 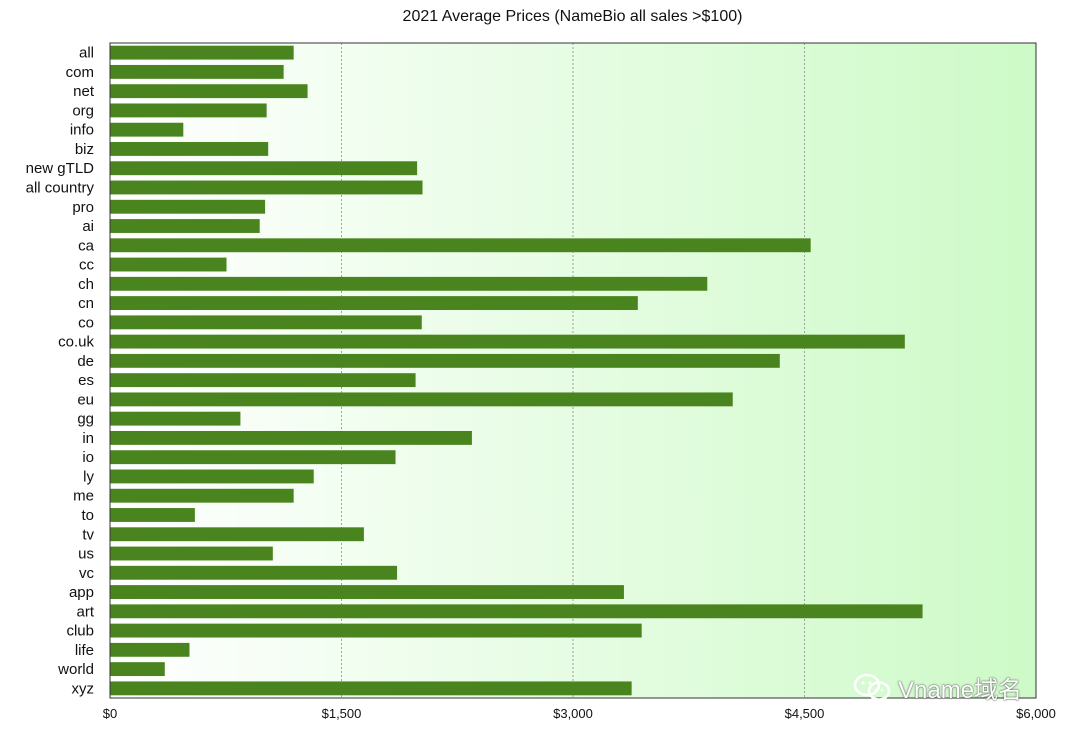 What do you see at coordinates (85, 611) in the screenshot?
I see `category-label: art` at bounding box center [85, 611].